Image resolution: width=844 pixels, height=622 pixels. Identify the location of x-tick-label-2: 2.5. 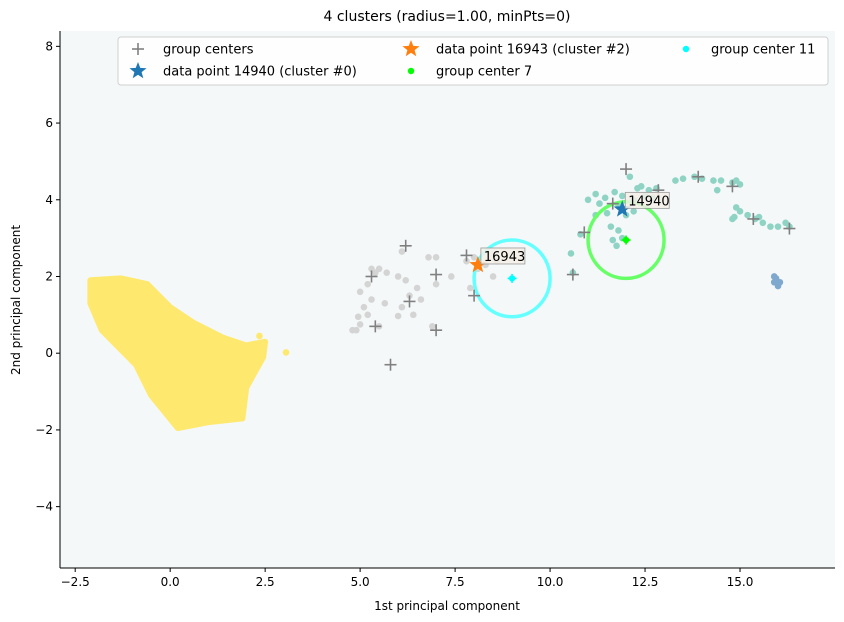
(265, 582).